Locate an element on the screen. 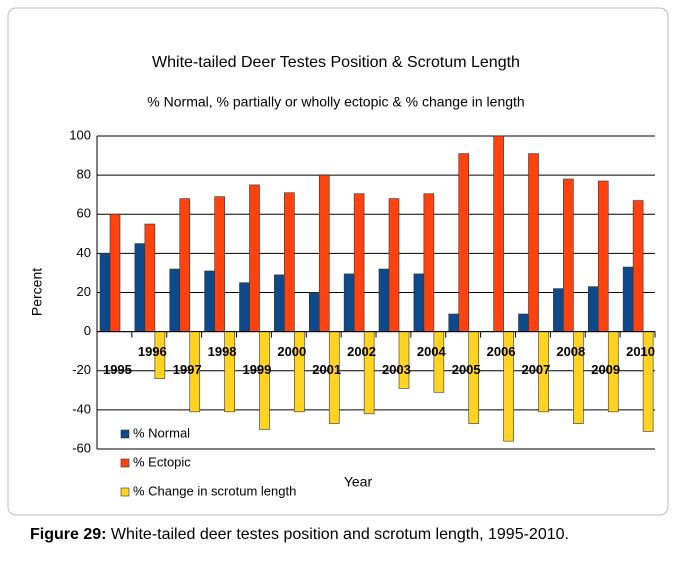 The image size is (676, 564). legend-label: % Change in scrotum length is located at coordinates (214, 490).